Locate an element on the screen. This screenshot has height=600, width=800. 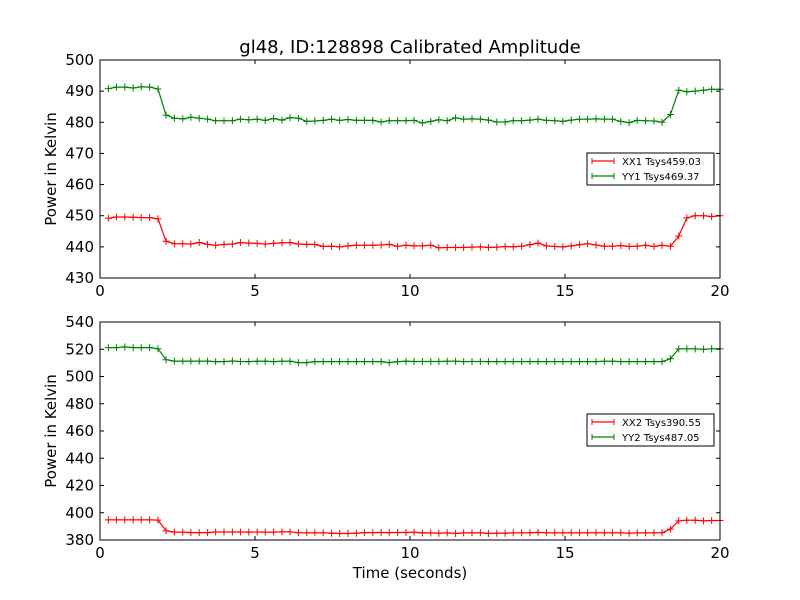
y-tick-label: 490 is located at coordinates (79, 91).